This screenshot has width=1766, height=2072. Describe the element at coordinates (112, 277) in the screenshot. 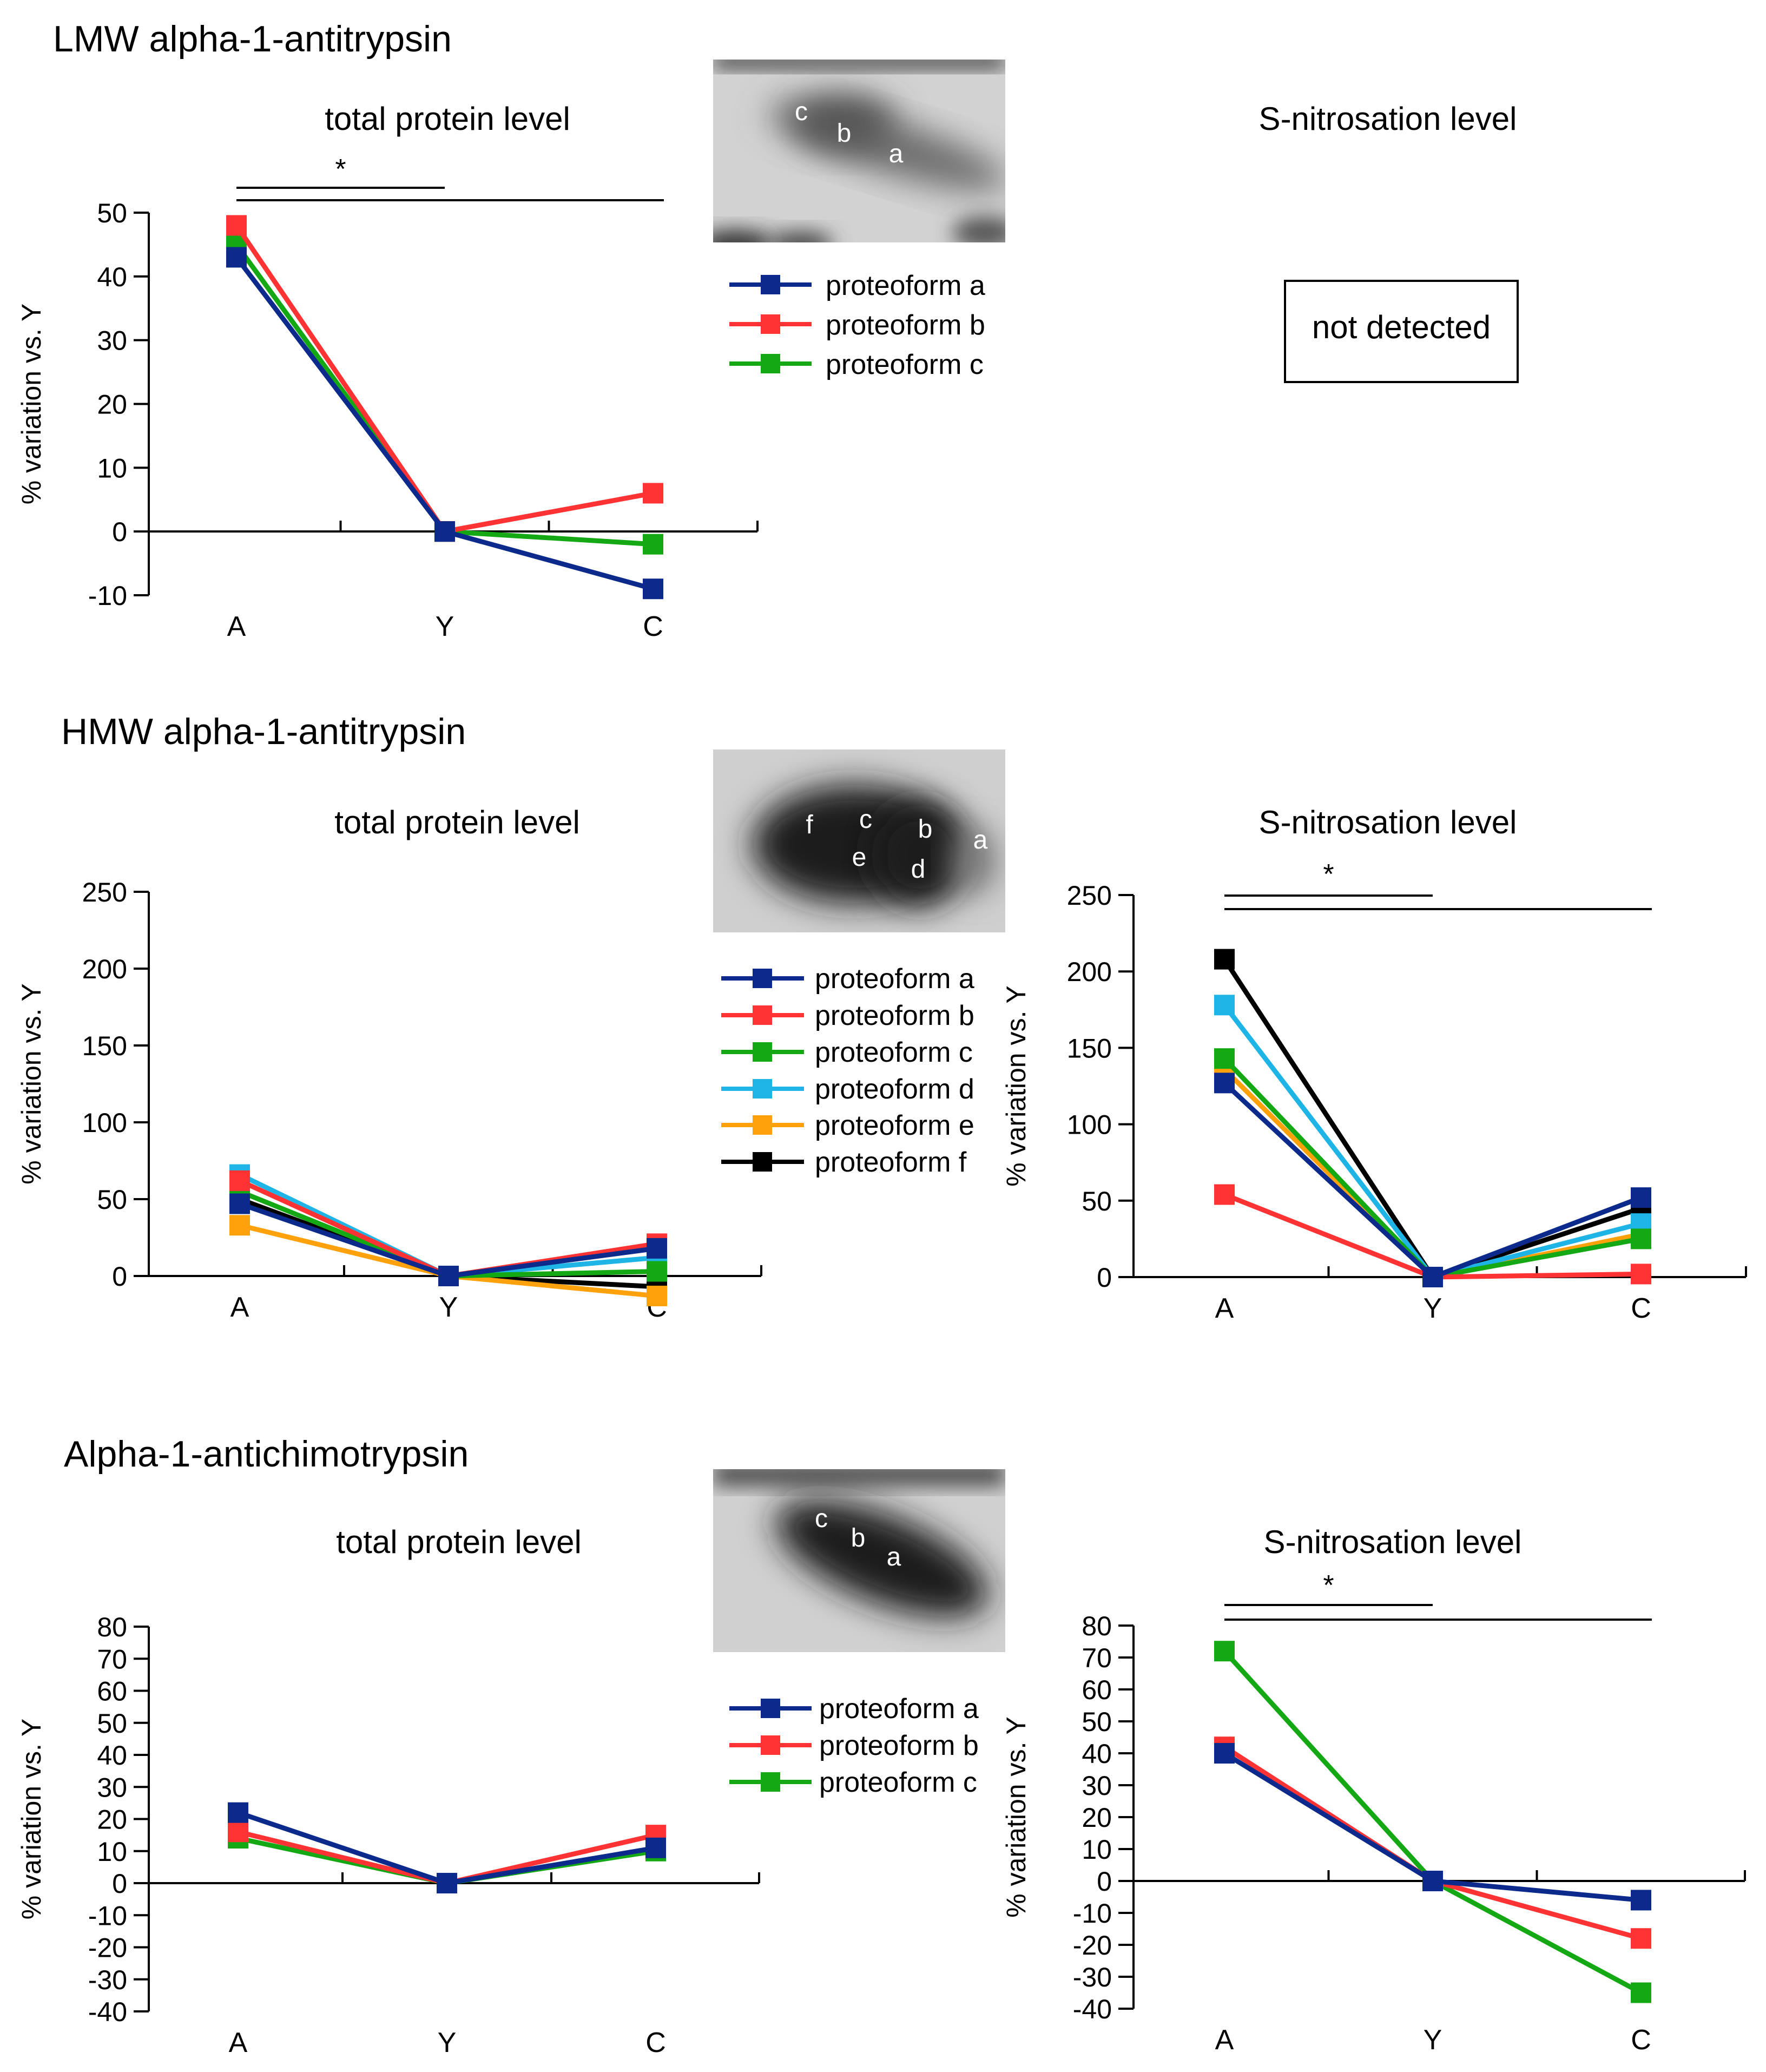

I see `y-tick-label: 40` at that location.